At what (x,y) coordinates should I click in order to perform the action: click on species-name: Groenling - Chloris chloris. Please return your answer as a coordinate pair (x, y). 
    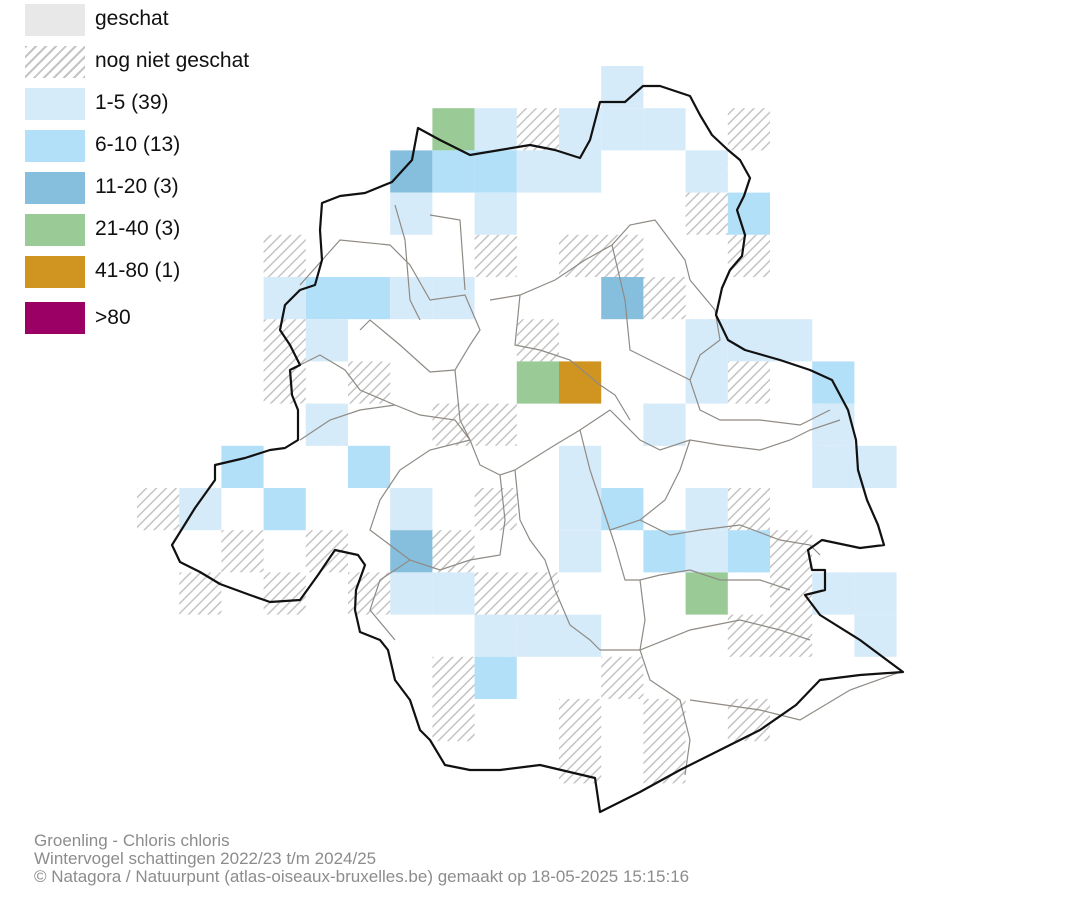
    Looking at the image, I should click on (132, 840).